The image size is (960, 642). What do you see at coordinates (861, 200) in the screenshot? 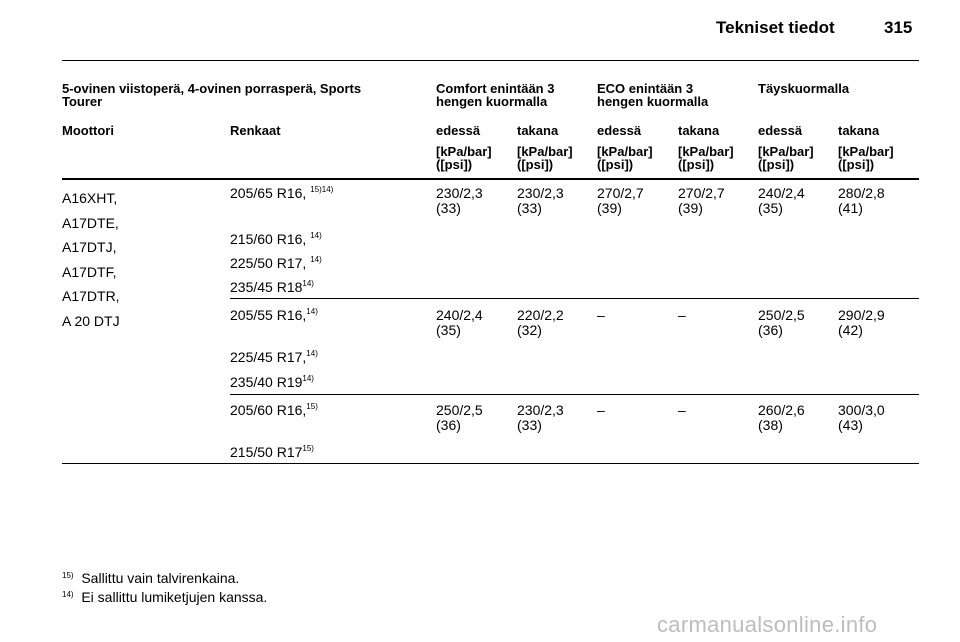
I see `pressure-cell: 280/2,8 (41)` at bounding box center [861, 200].